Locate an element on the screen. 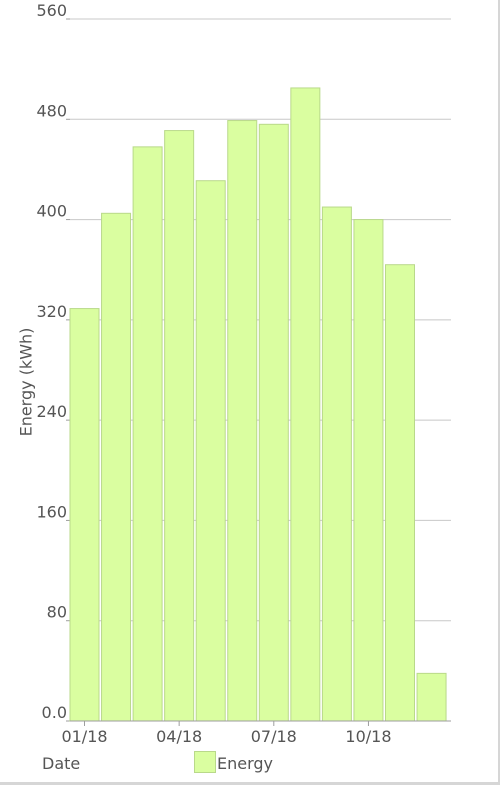  x-tick-label: 10/18 is located at coordinates (368, 736).